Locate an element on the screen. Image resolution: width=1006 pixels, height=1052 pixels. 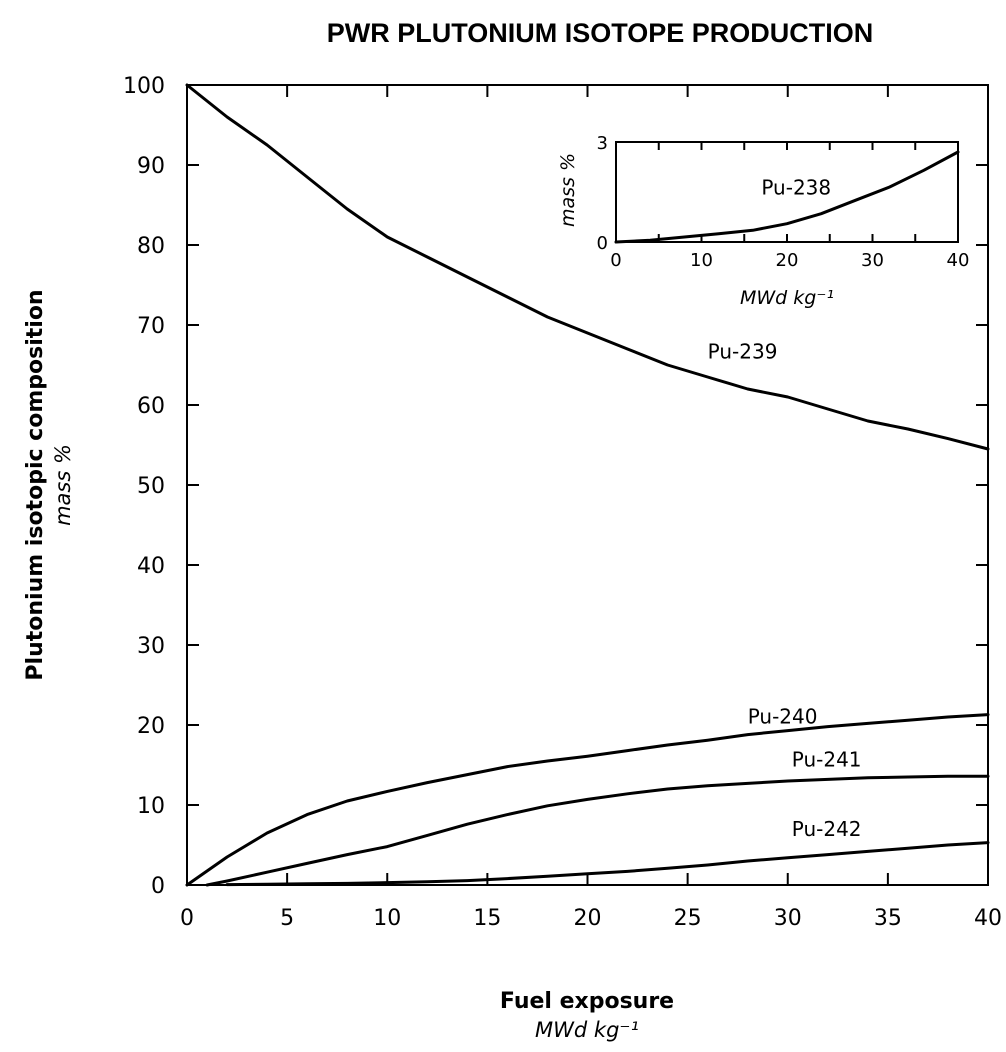
inset-series-label-pu-238: Pu-238 is located at coordinates (796, 188).